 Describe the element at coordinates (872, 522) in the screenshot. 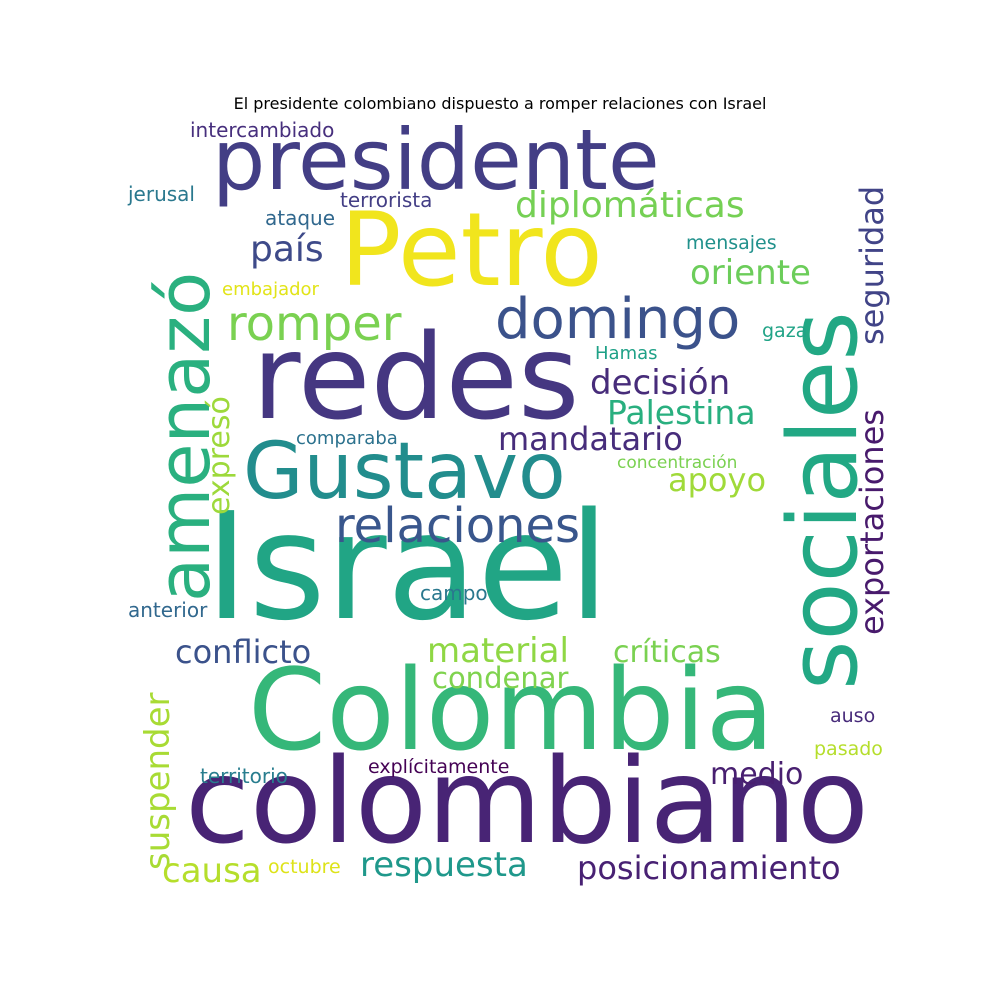

I see `word-exportaciones: exportaciones` at that location.